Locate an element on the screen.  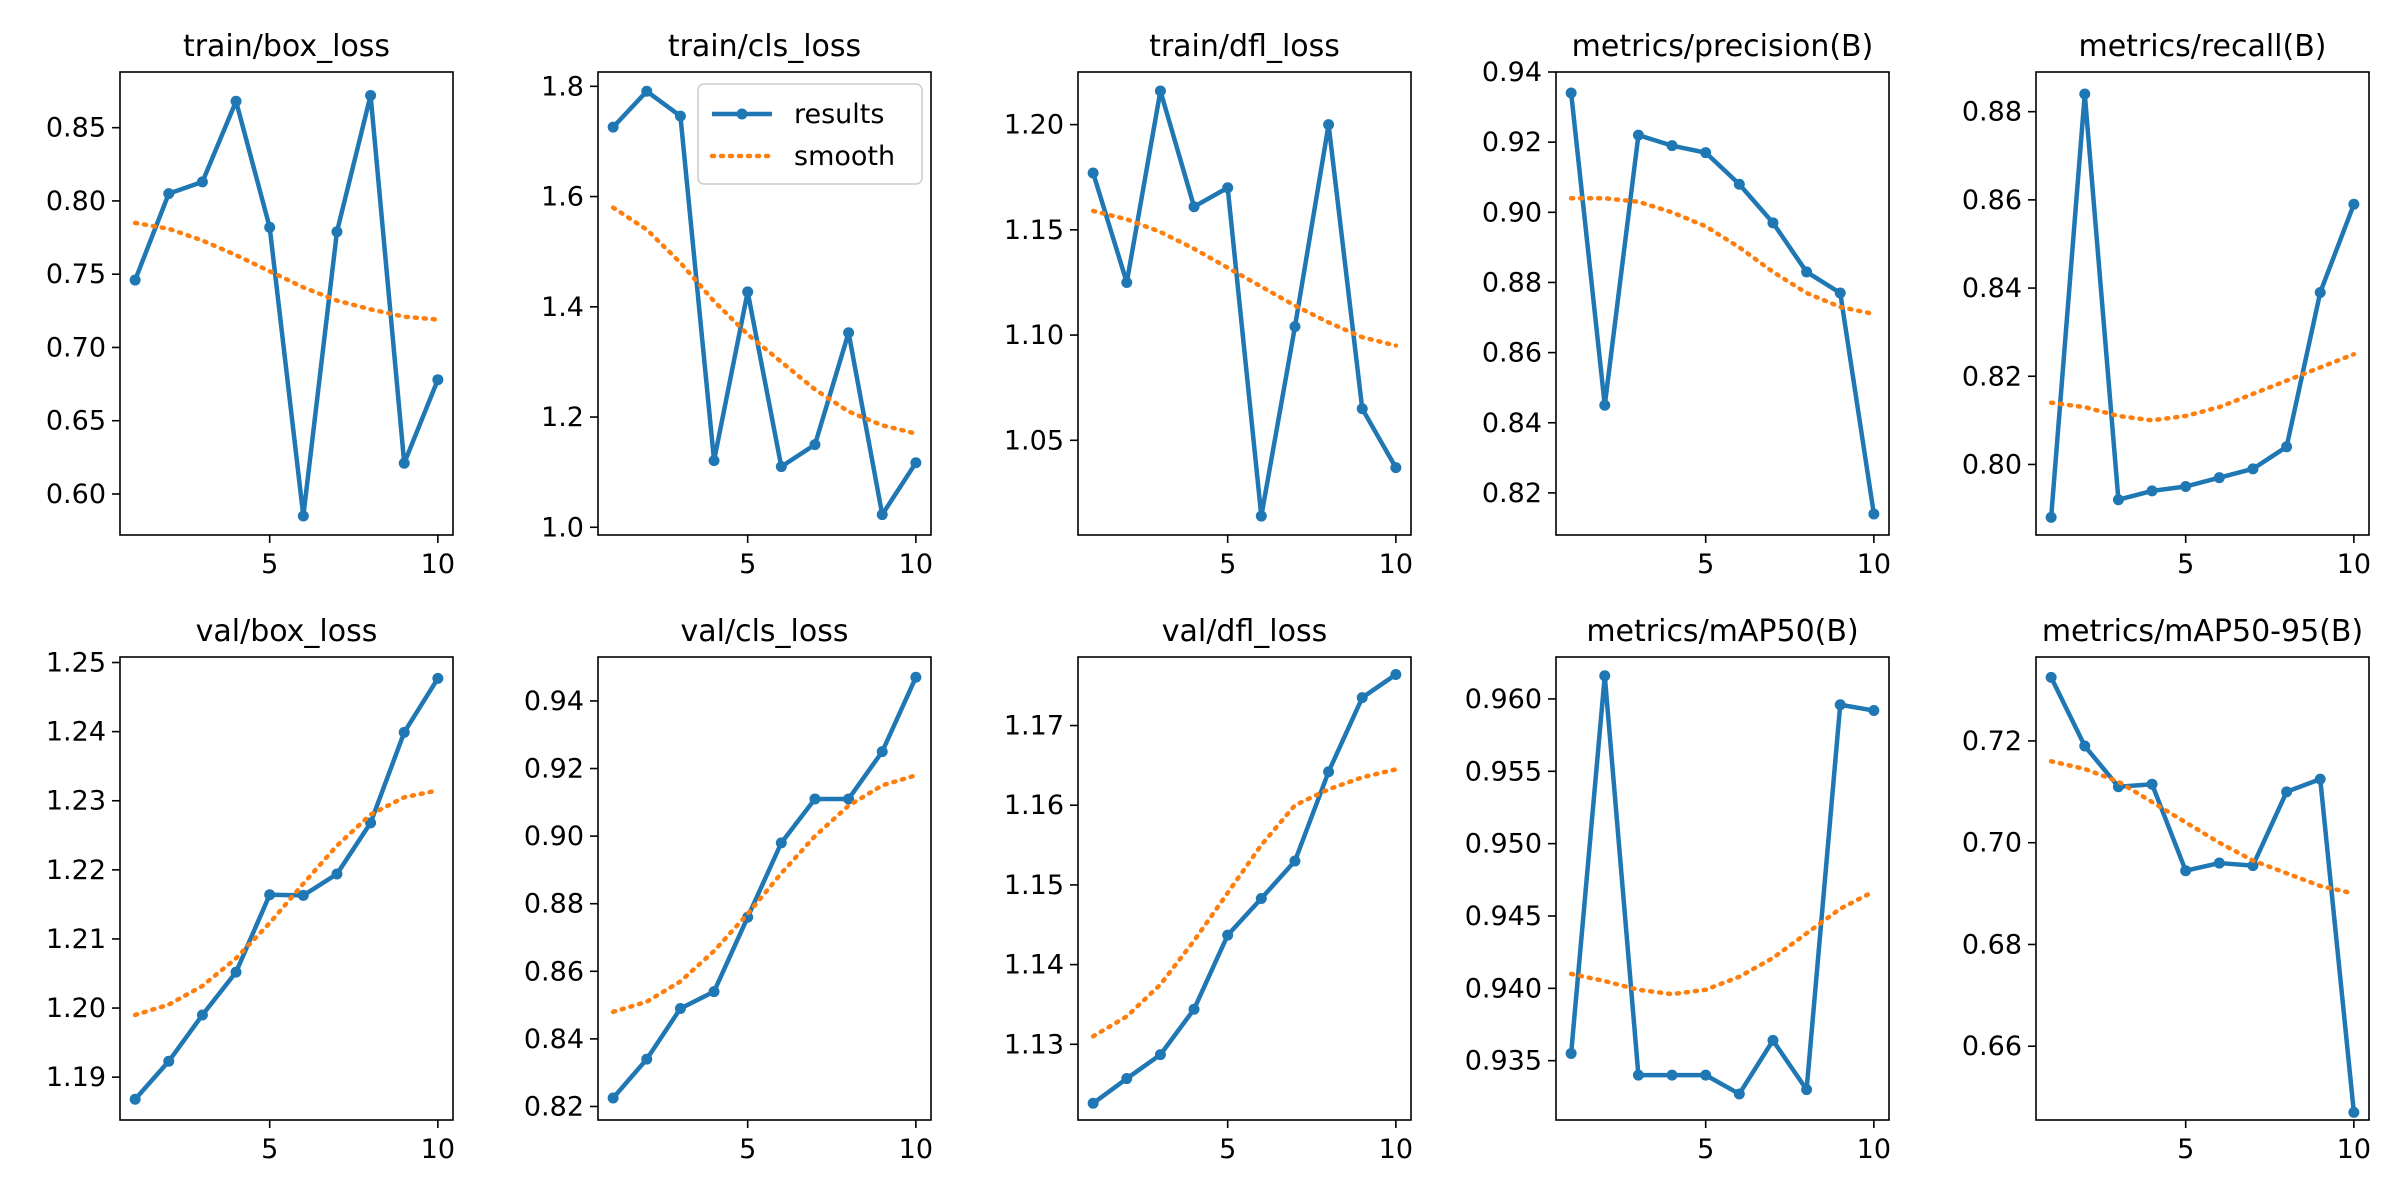
y-tick-label: 1.25 is located at coordinates (76, 663).